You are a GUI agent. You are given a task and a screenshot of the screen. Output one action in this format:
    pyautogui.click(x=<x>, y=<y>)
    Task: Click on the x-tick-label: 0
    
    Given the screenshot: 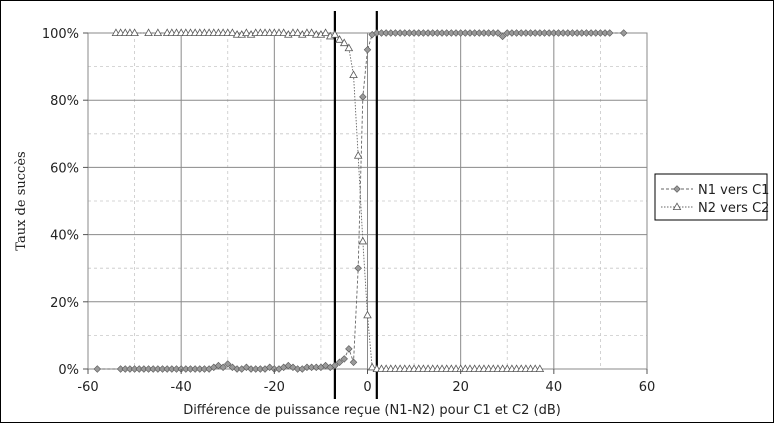 What is the action you would take?
    pyautogui.click(x=367, y=387)
    